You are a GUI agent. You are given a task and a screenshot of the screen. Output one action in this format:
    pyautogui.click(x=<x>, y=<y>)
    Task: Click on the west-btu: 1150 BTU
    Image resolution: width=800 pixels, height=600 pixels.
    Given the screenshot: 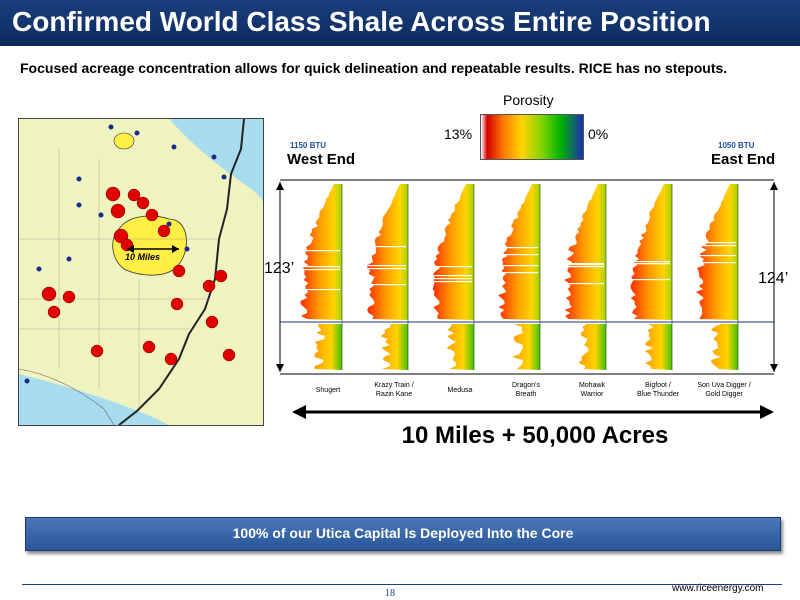 What is the action you would take?
    pyautogui.click(x=308, y=145)
    